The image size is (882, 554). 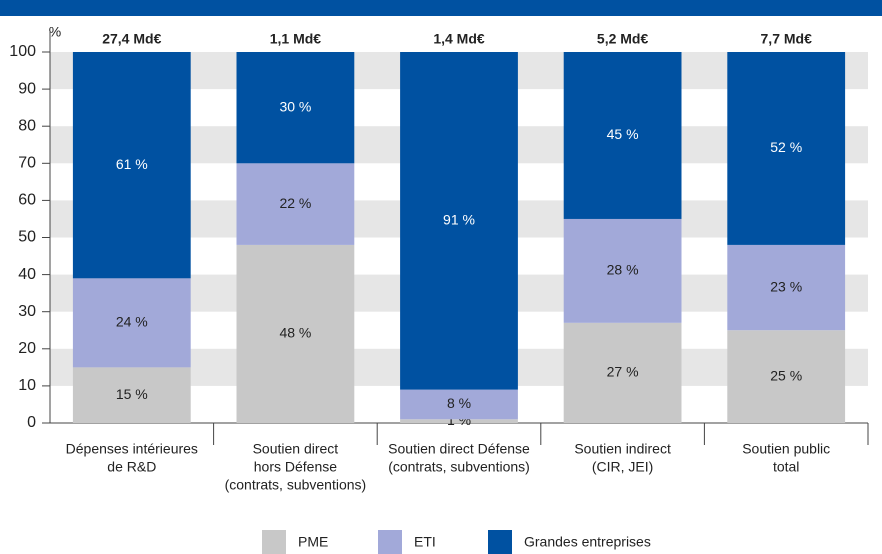 What do you see at coordinates (459, 39) in the screenshot?
I see `total-label: 1,4 Md€` at bounding box center [459, 39].